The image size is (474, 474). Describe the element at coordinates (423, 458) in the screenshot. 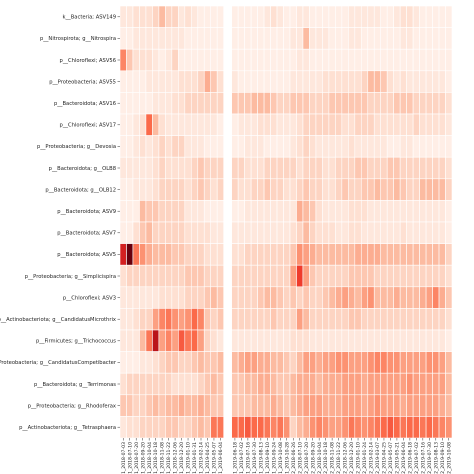

I see `column-label: R2_2019-07-16` at that location.